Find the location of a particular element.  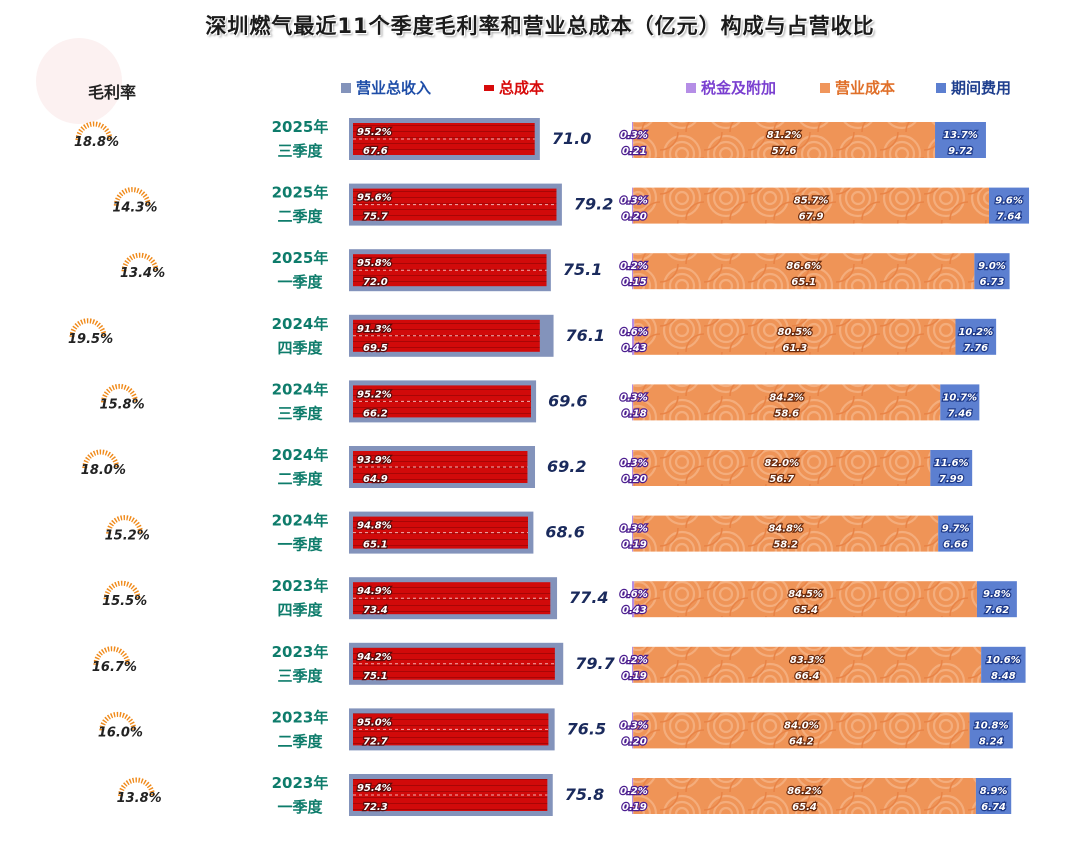

gross-margin-label-8: 16.7% is located at coordinates (114, 667).